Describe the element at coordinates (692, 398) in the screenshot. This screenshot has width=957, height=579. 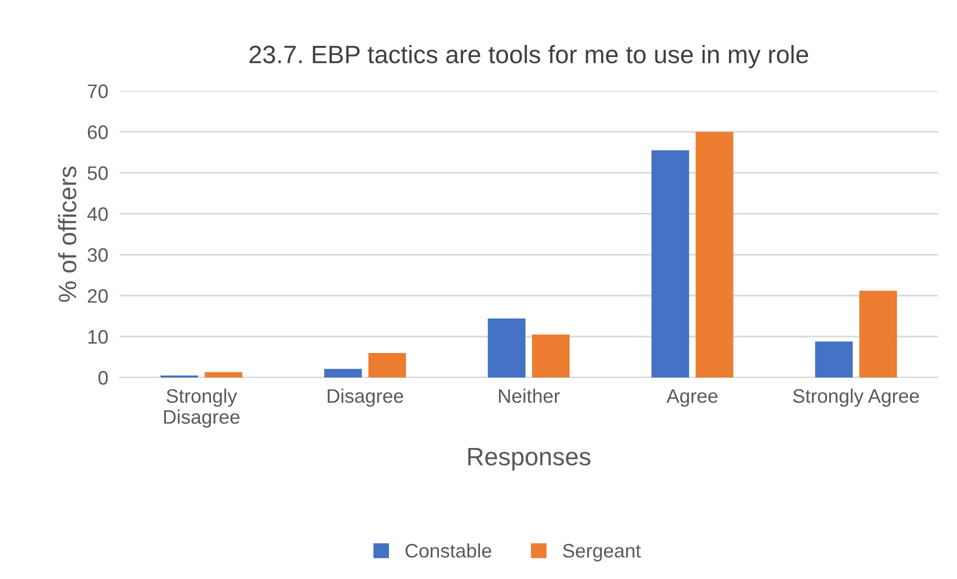
I see `x-tick-label: Agree` at that location.